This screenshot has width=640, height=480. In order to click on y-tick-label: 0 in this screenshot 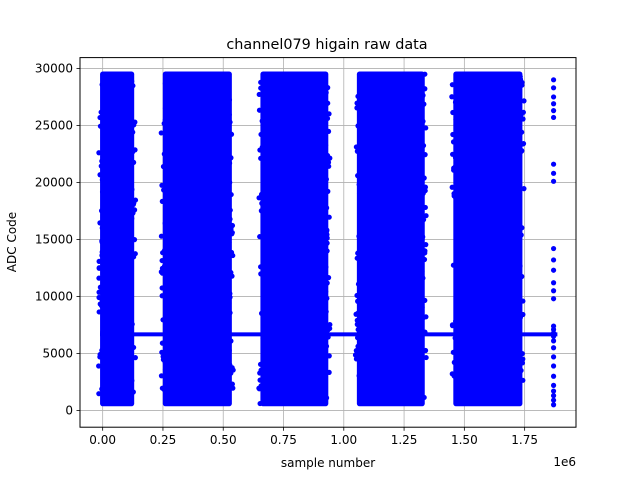, I will do `click(69, 411)`.